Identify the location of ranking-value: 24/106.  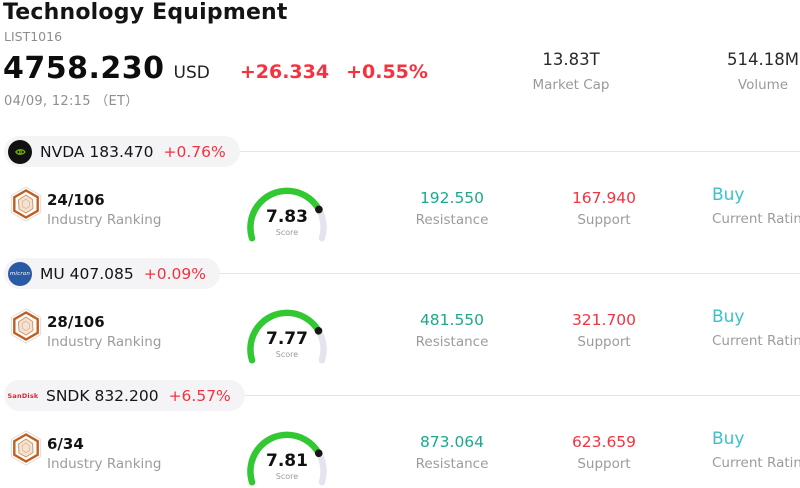
(76, 200).